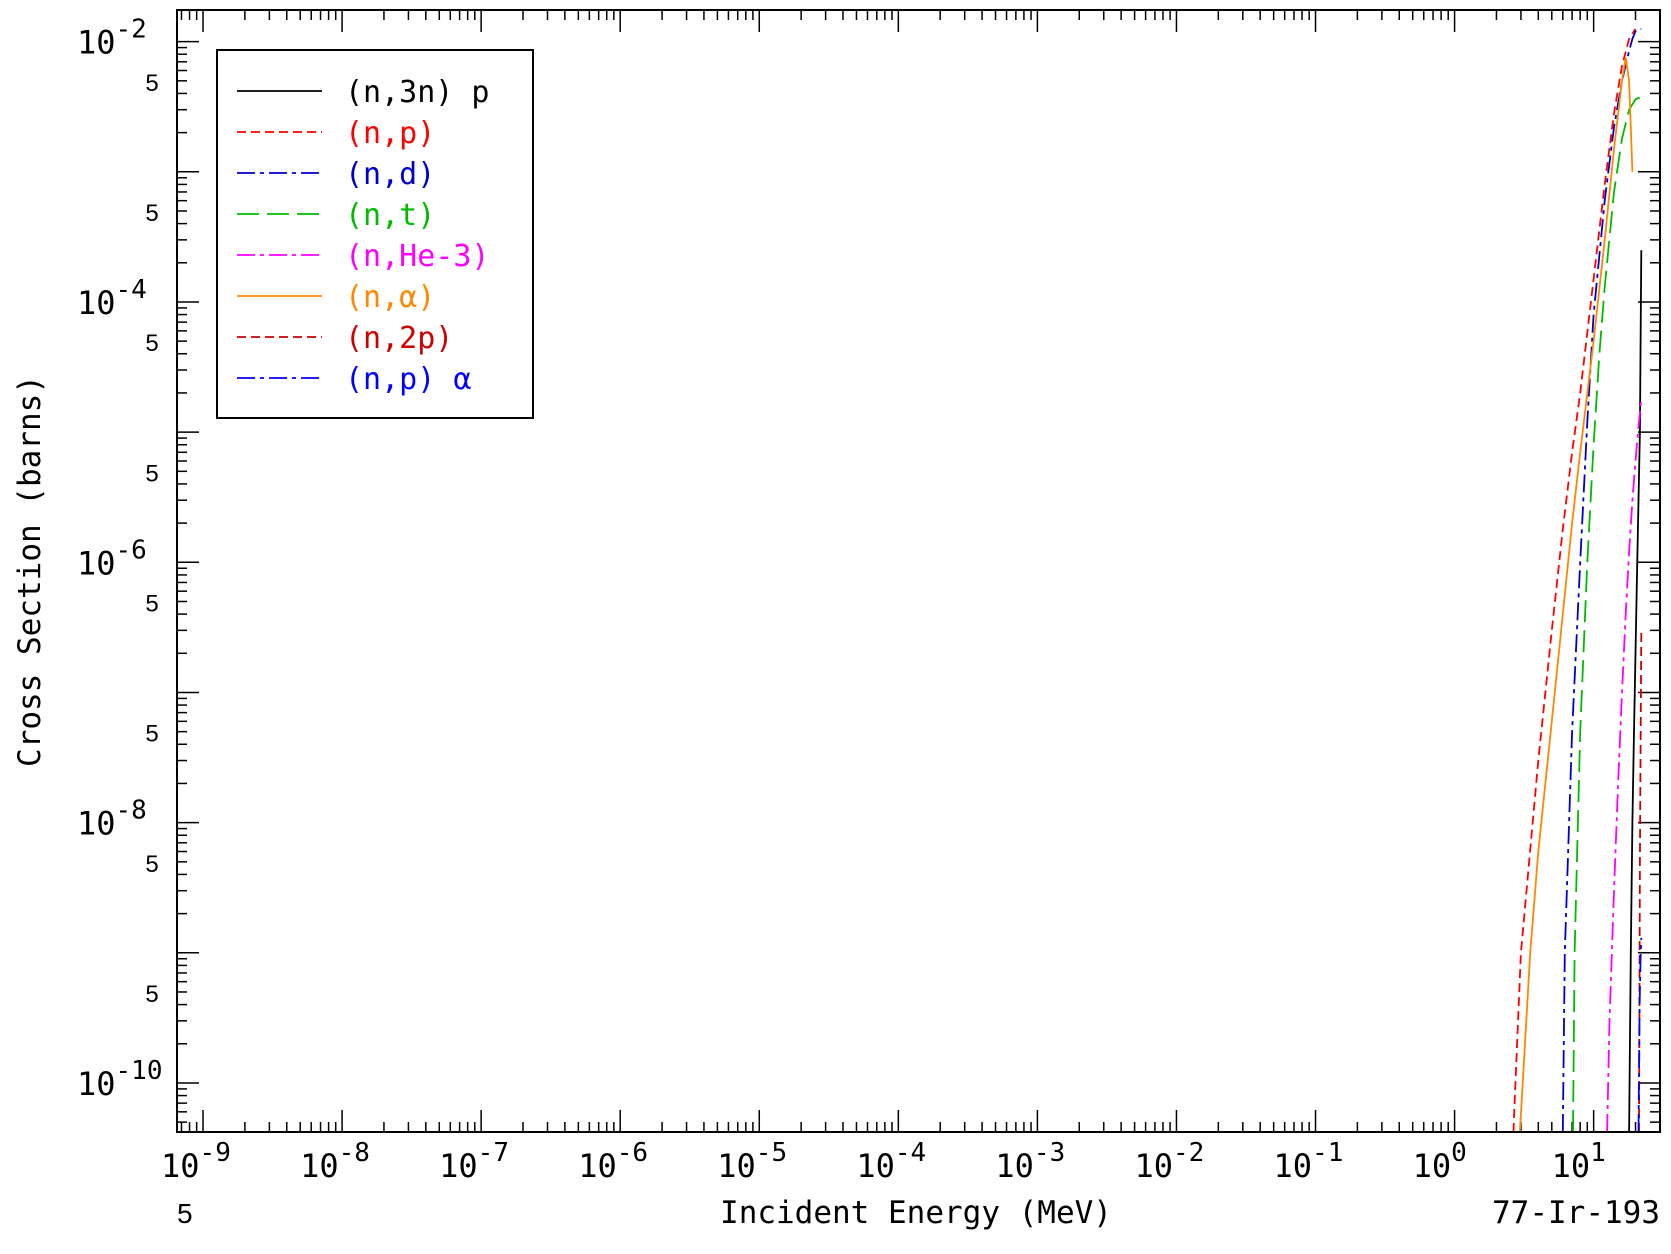 This screenshot has height=1254, width=1671. I want to click on x-tick-label: 10⁻², so click(1169, 1161).